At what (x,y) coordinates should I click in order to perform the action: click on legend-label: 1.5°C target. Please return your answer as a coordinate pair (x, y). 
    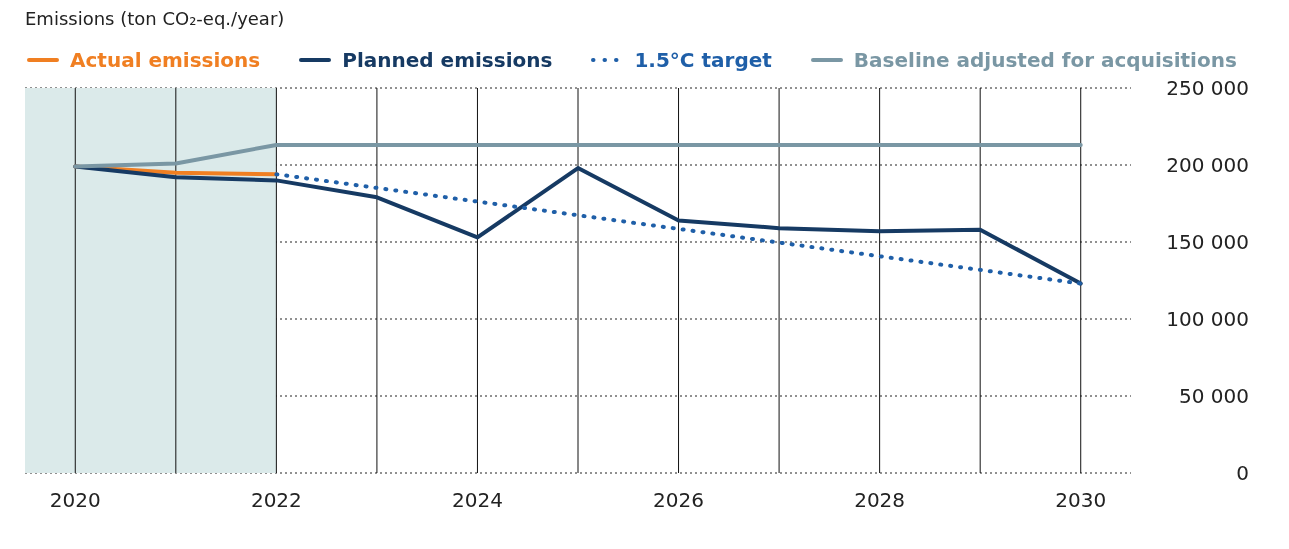
    Looking at the image, I should click on (703, 60).